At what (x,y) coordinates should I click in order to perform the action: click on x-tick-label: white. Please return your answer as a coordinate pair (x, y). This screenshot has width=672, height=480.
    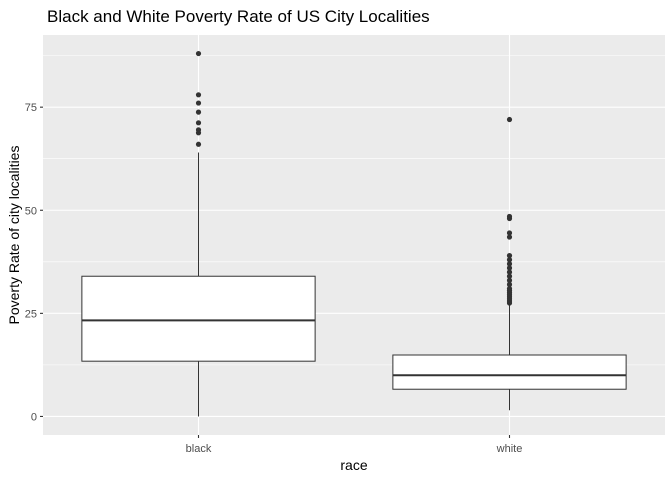
    Looking at the image, I should click on (509, 449).